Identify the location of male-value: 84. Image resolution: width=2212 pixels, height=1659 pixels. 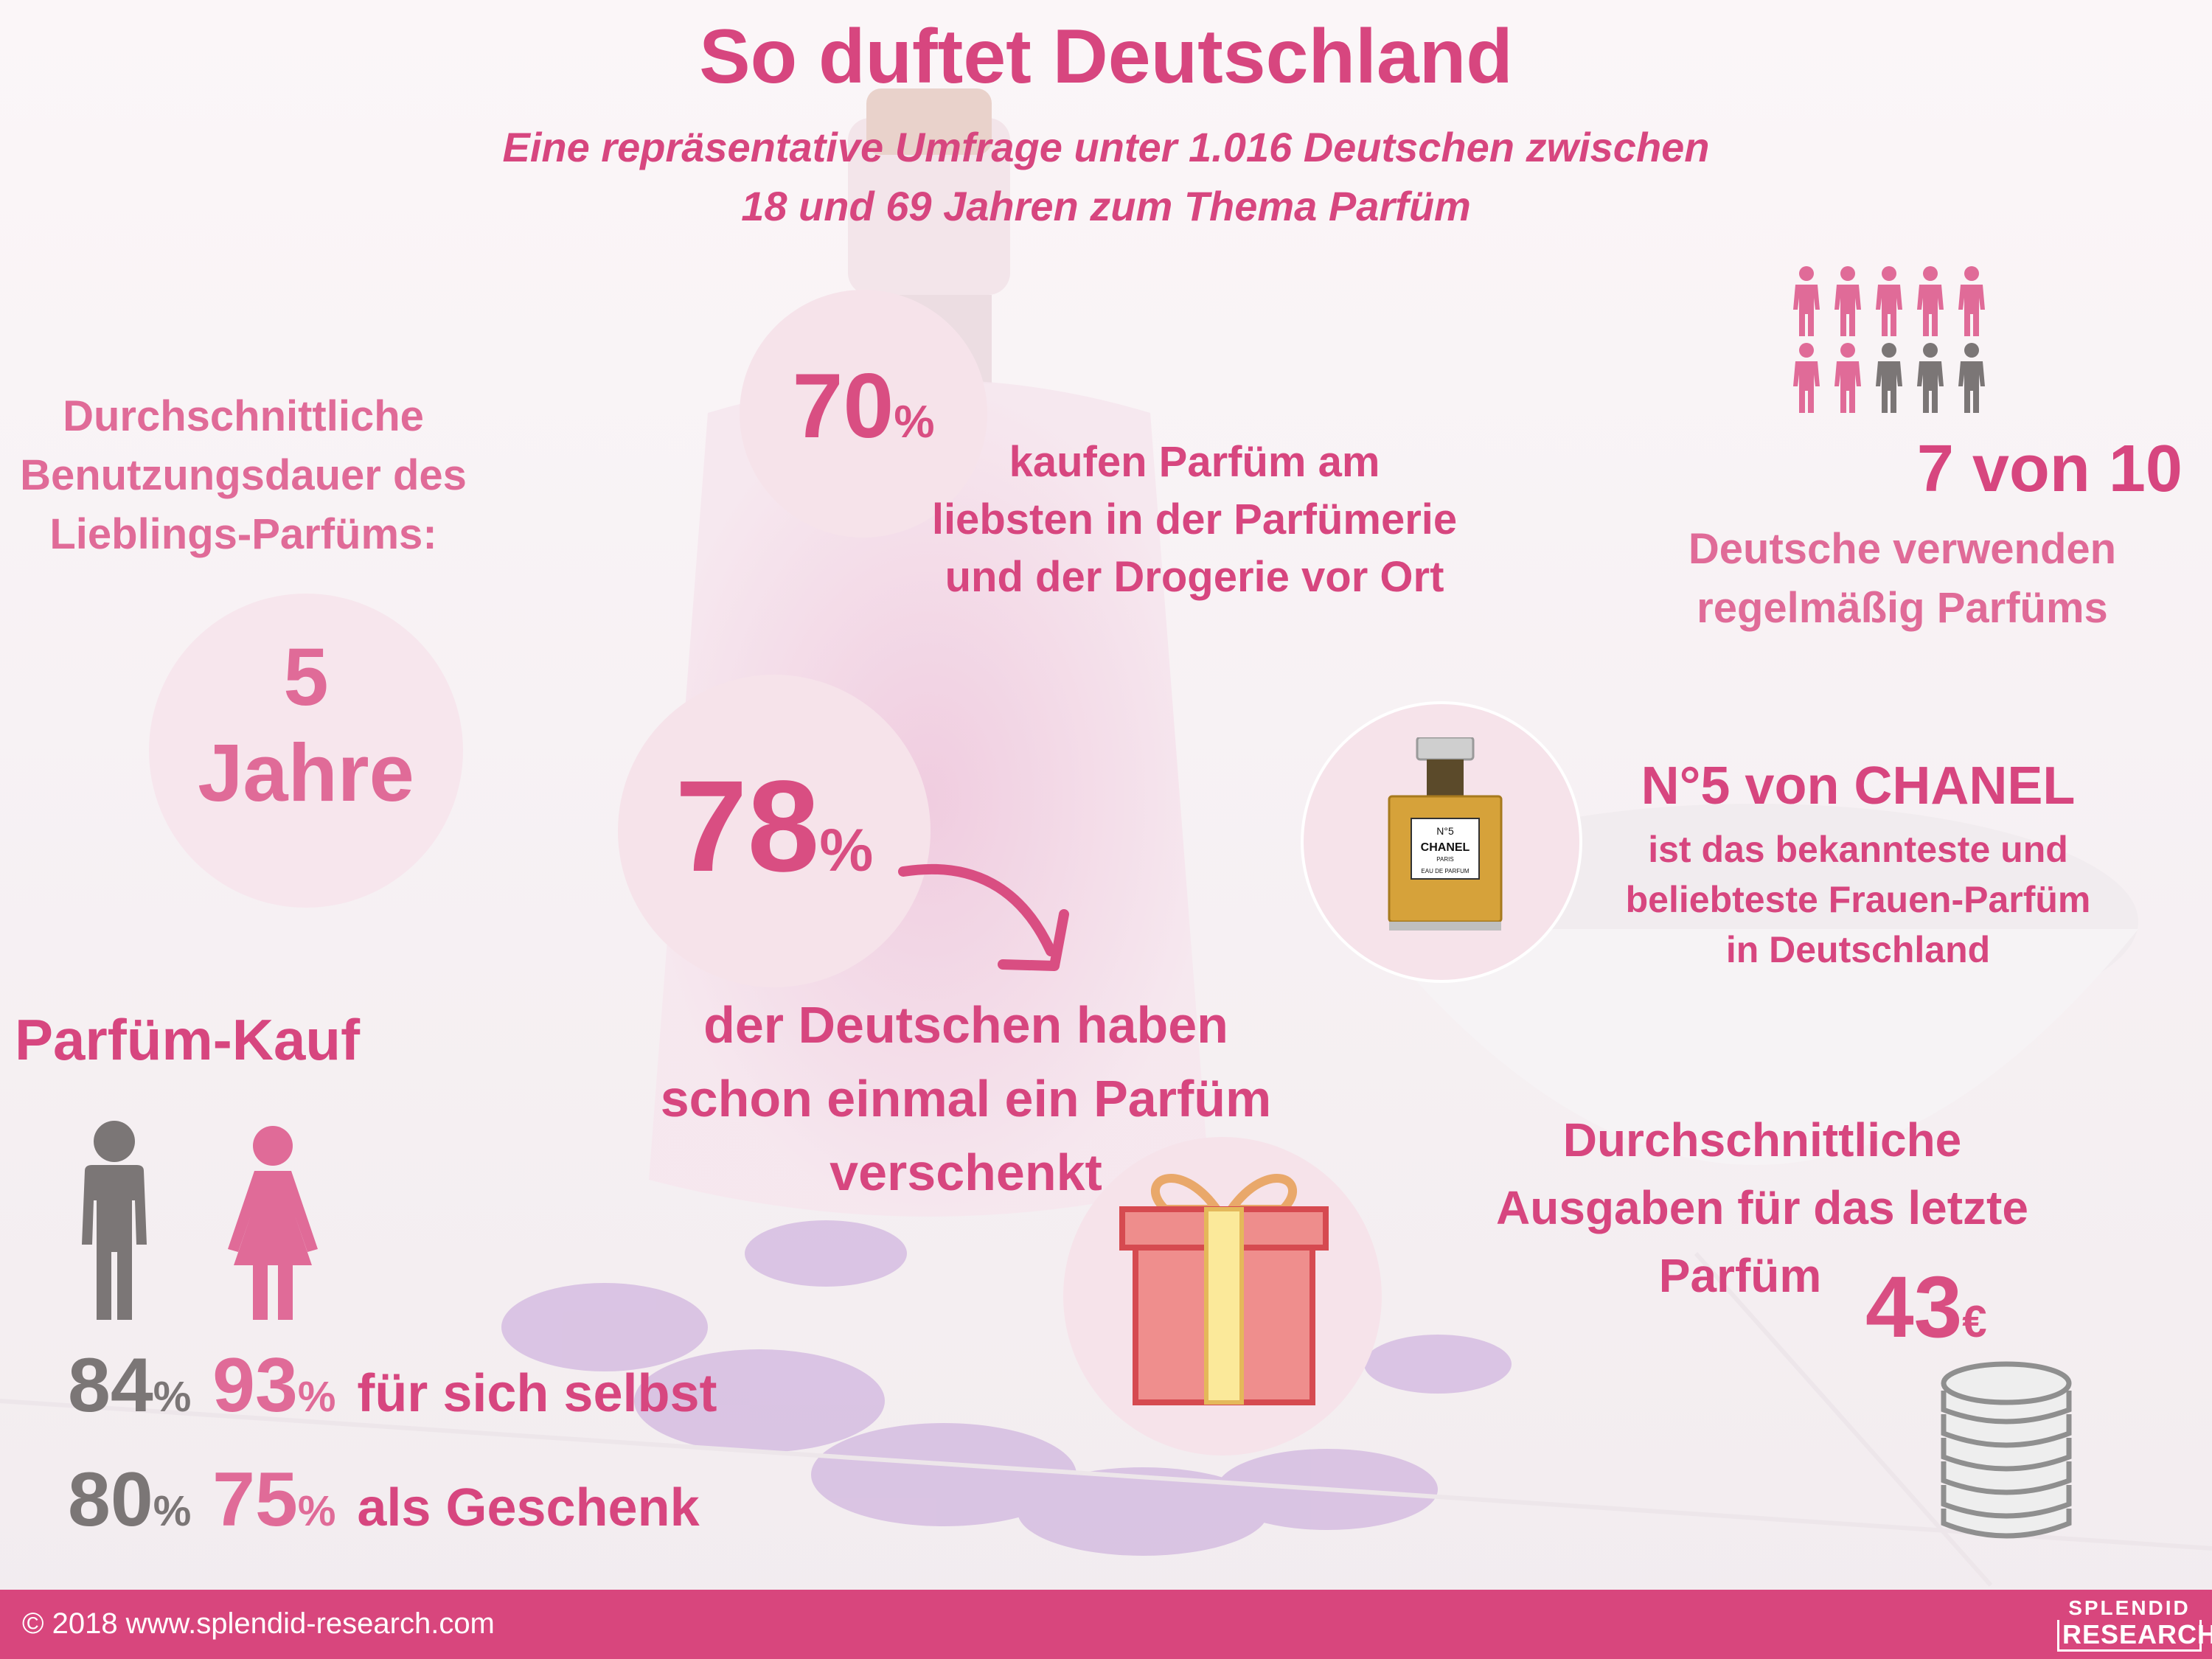
(110, 1385).